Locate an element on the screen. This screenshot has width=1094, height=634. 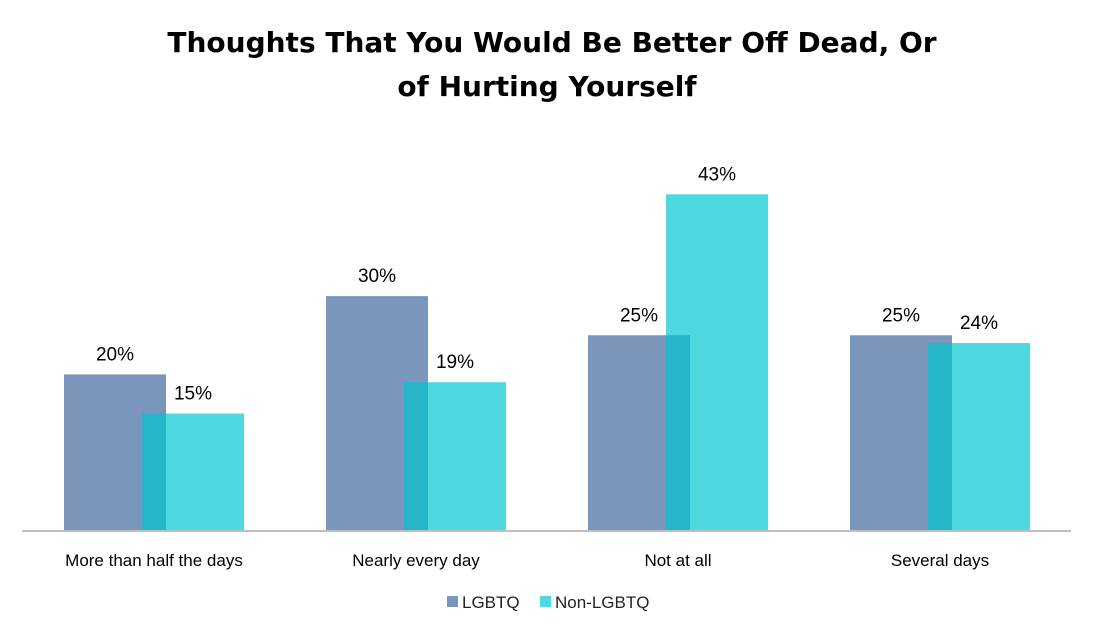
legend-label-non-lgbtq: Non-LGBTQ is located at coordinates (602, 602).